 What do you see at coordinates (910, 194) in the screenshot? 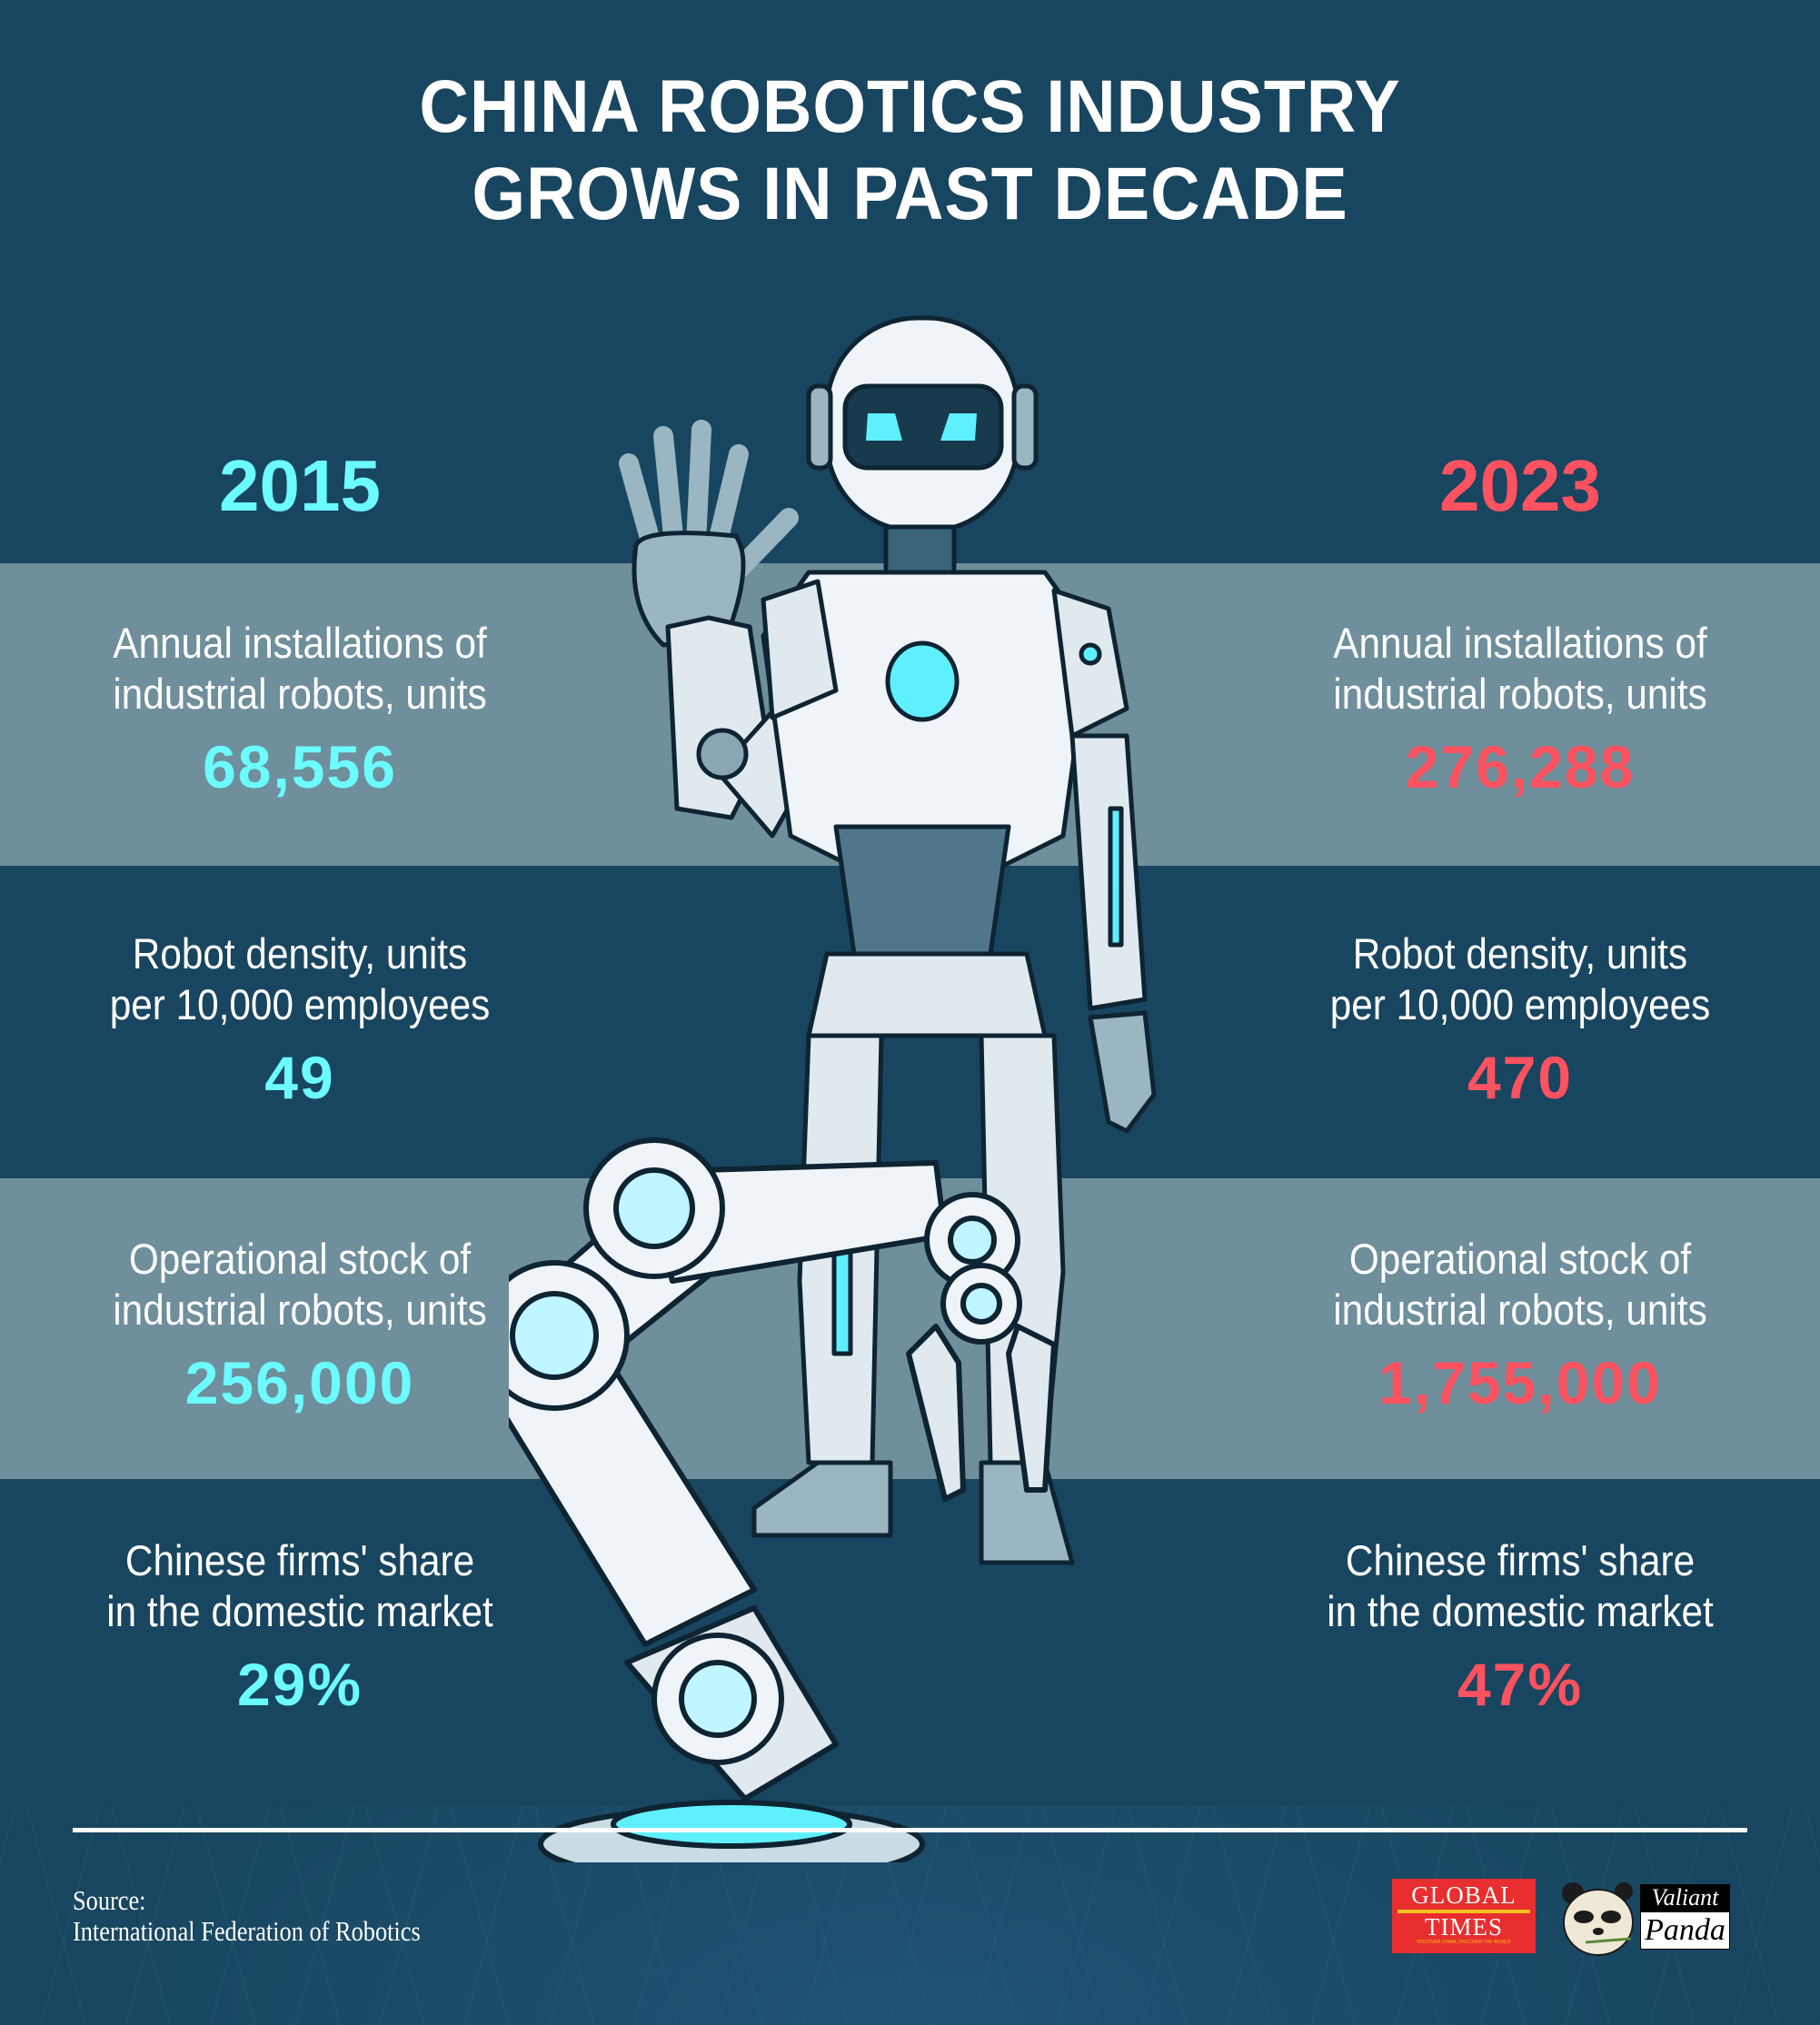
I see `title-line-2: GROWS IN PAST DECADE` at bounding box center [910, 194].